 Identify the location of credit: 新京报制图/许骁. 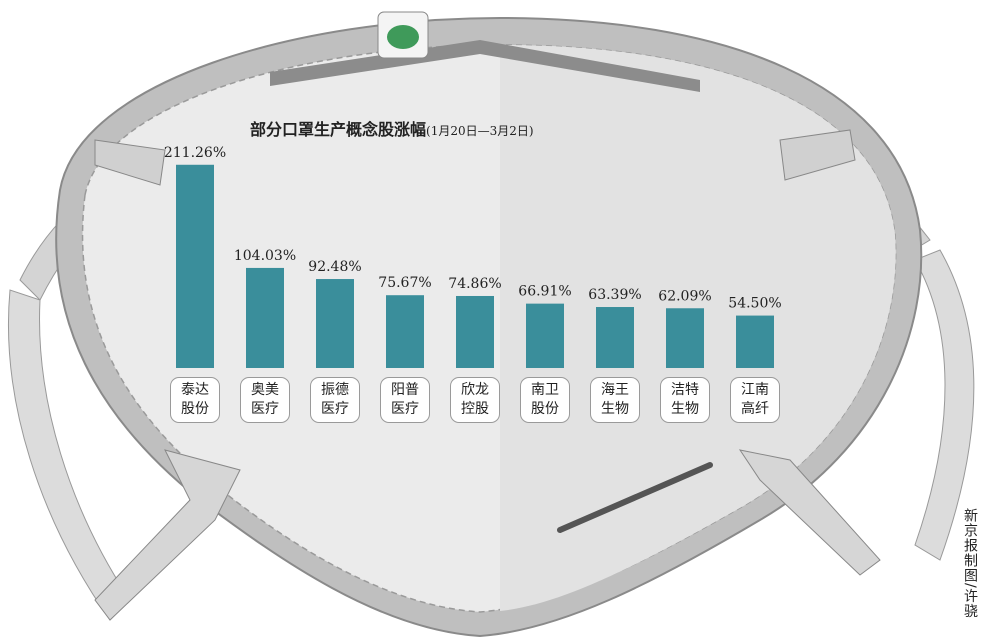
(970, 563).